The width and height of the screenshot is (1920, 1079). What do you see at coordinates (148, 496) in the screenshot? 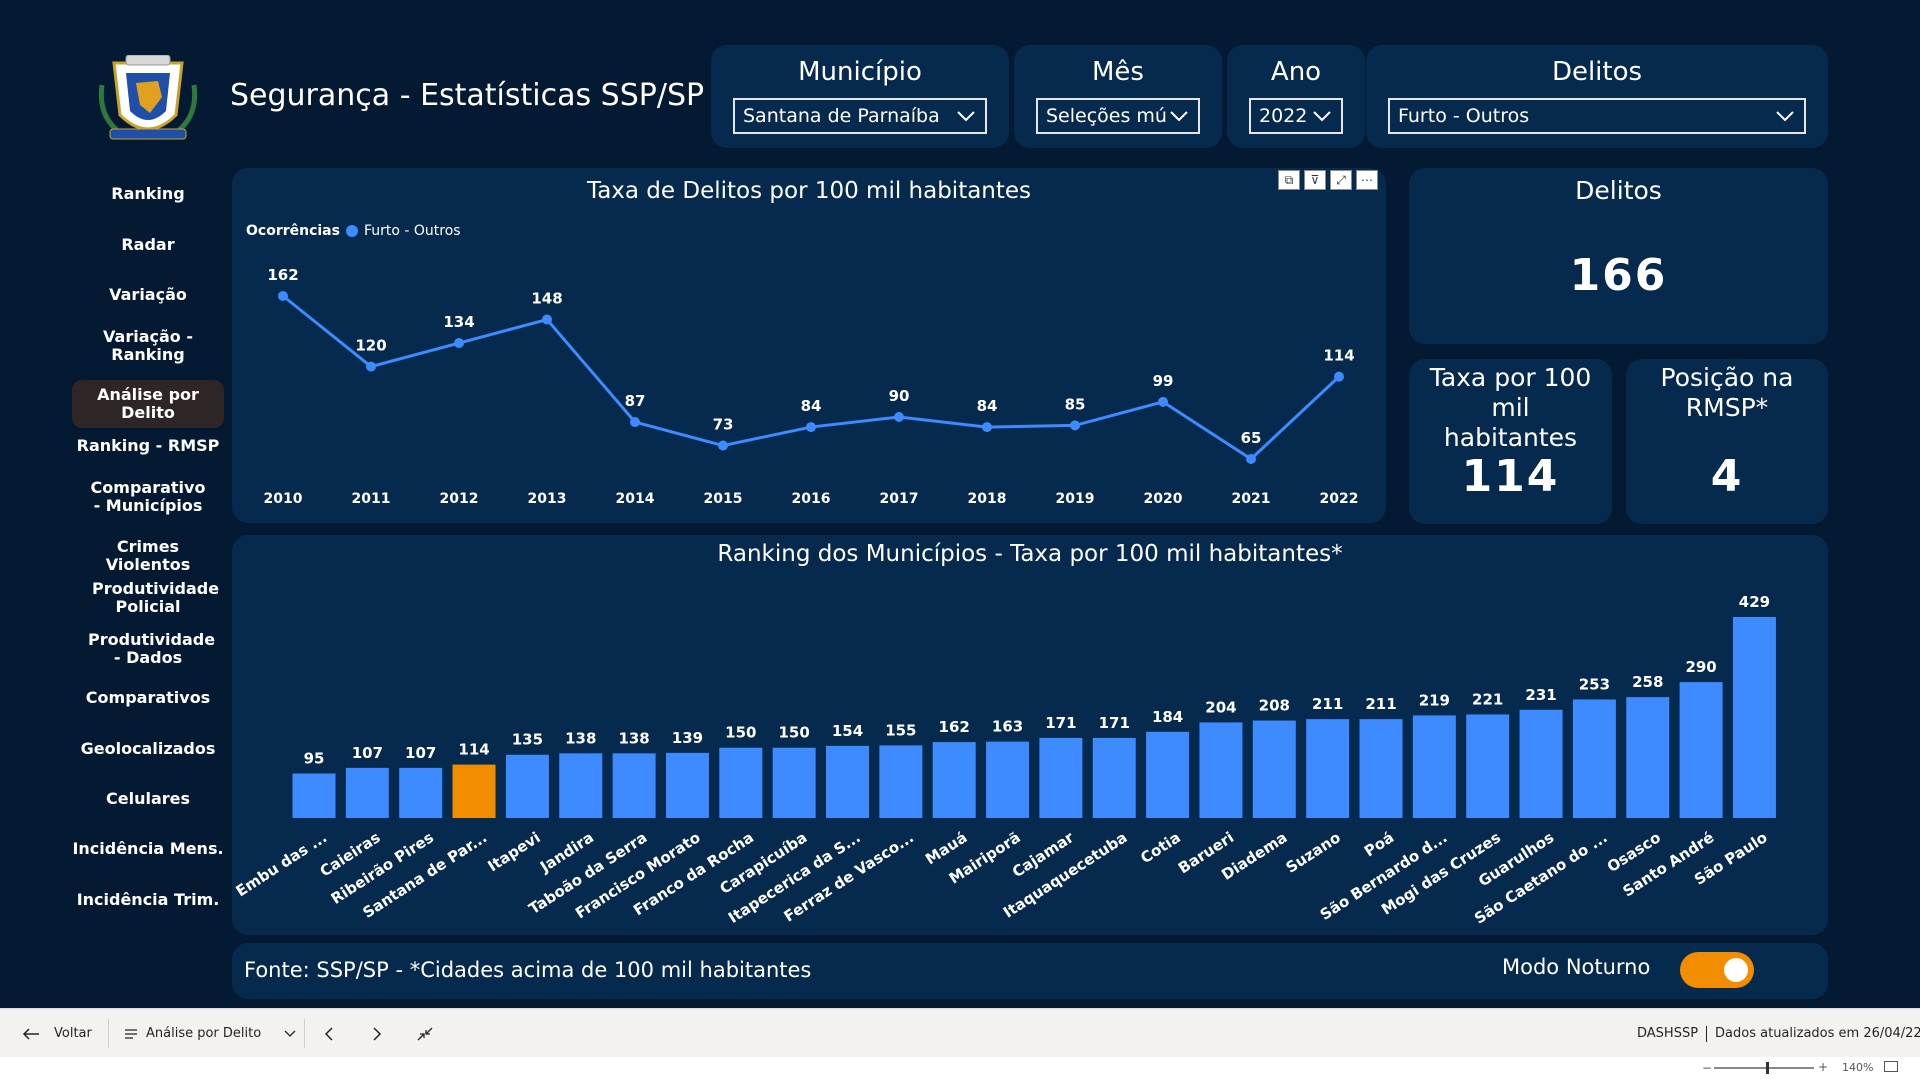
I see `nav-comparativo-municipios: Comparativo - Municípios` at bounding box center [148, 496].